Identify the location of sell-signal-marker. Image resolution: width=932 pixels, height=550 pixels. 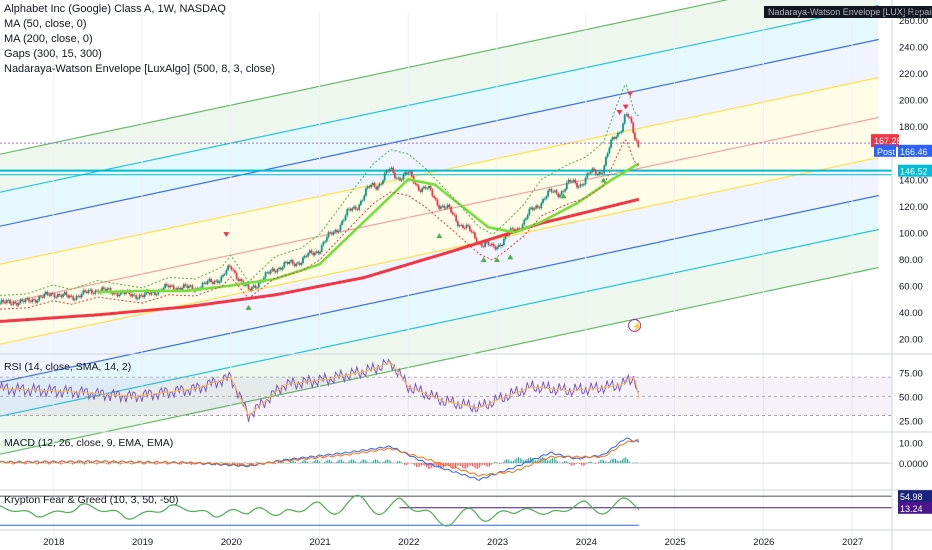
(625, 107).